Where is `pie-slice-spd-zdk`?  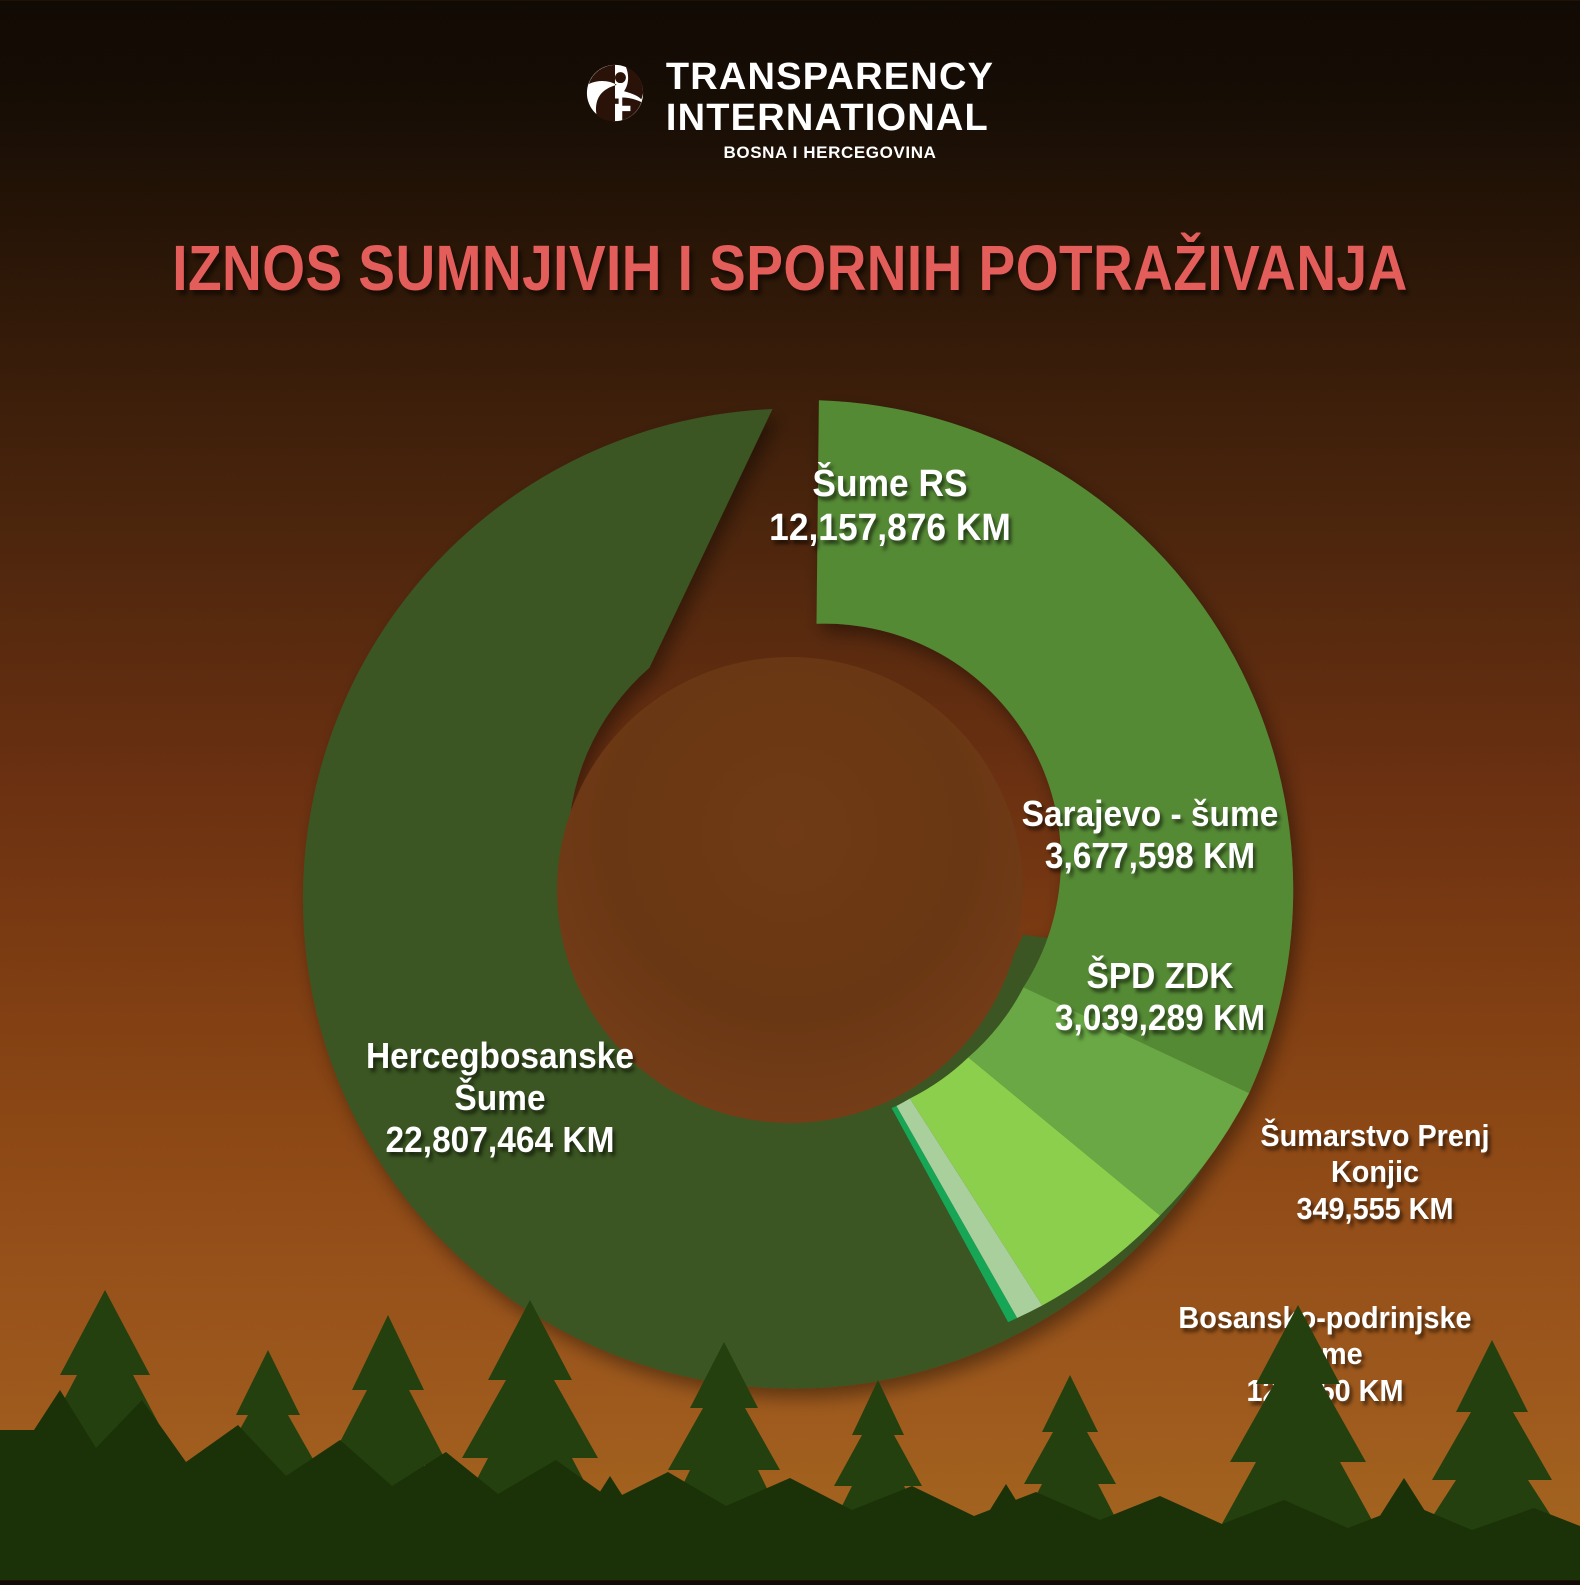
pie-slice-spd-zdk is located at coordinates (1034, 1181).